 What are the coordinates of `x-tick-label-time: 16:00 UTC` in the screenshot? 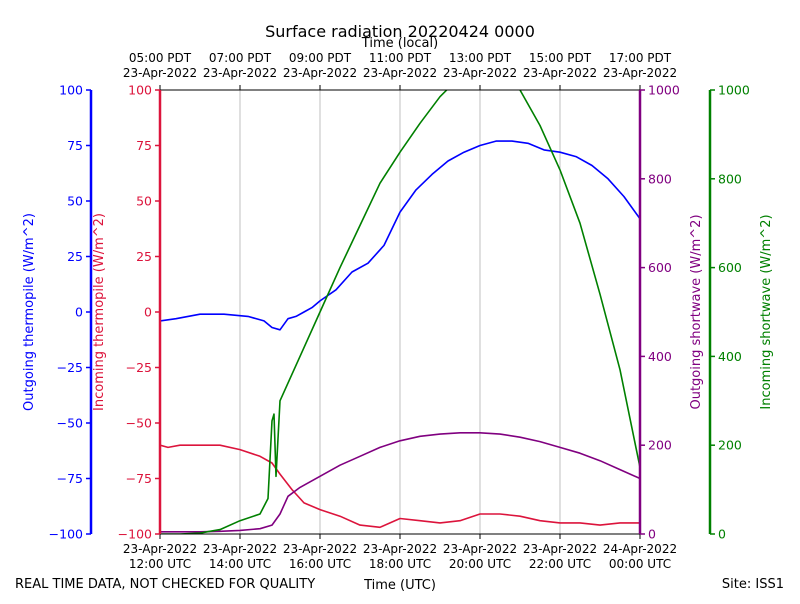 It's located at (320, 564).